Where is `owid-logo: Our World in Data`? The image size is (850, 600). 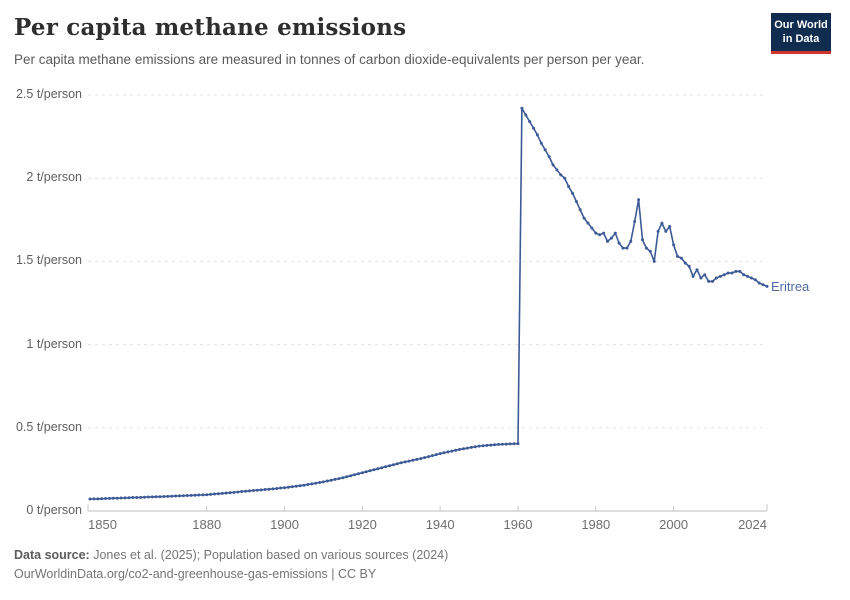 owid-logo: Our World in Data is located at coordinates (801, 33).